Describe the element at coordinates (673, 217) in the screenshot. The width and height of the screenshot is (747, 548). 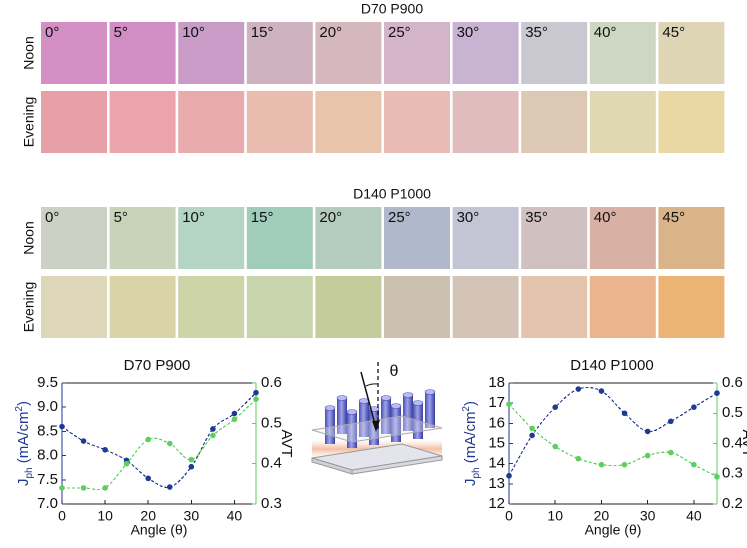
I see `angle-label: 45°` at that location.